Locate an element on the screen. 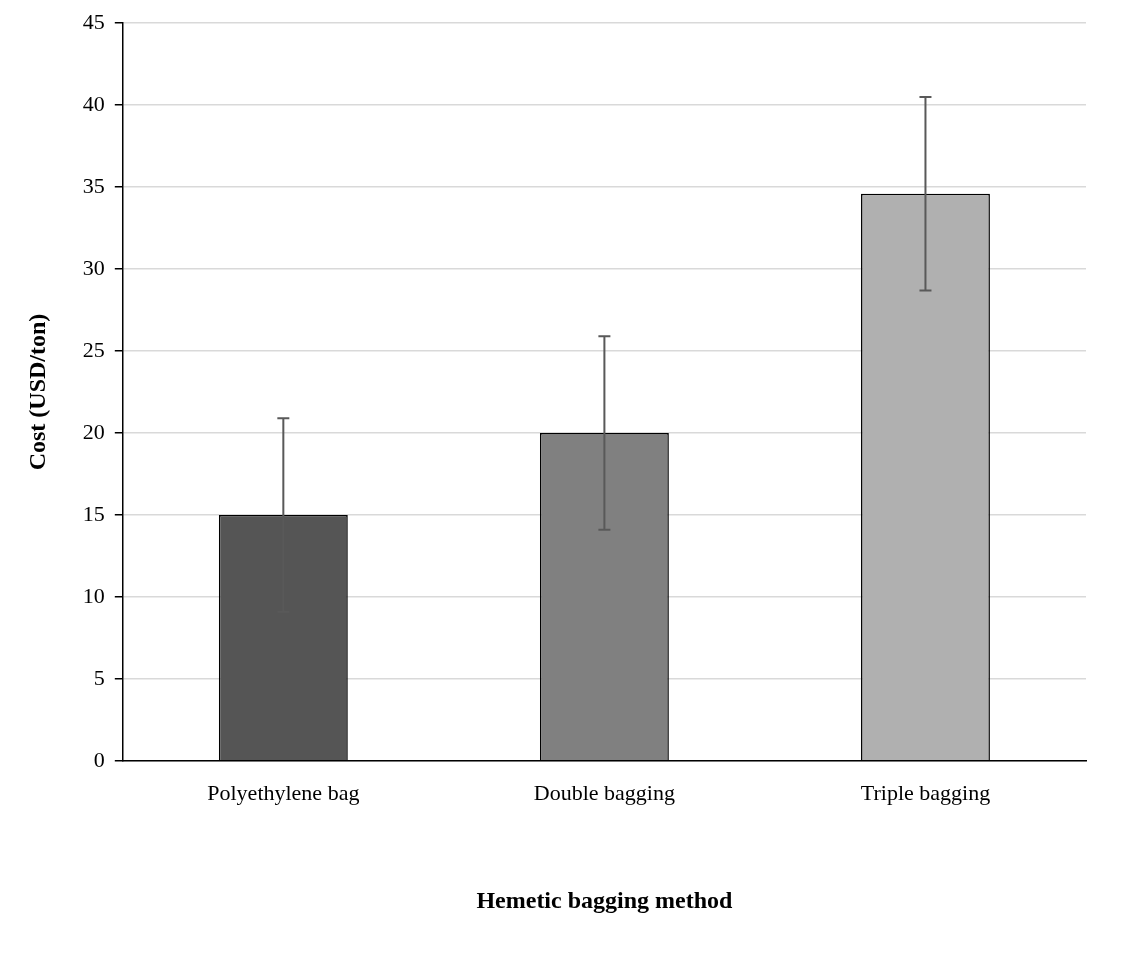 The image size is (1126, 960). x-axis-title: Hemetic bagging method is located at coordinates (605, 899).